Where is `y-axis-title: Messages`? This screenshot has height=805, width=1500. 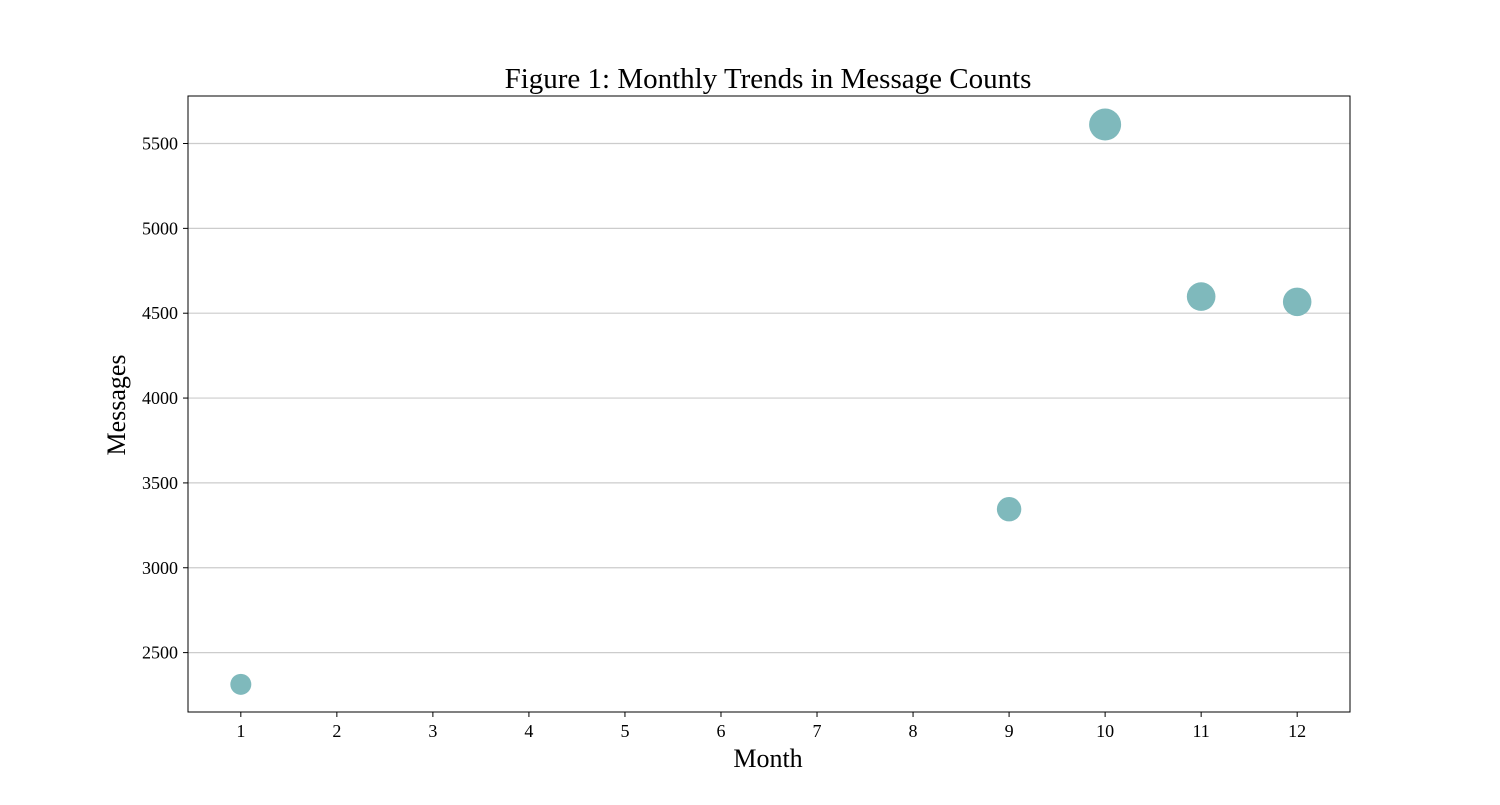 y-axis-title: Messages is located at coordinates (116, 404).